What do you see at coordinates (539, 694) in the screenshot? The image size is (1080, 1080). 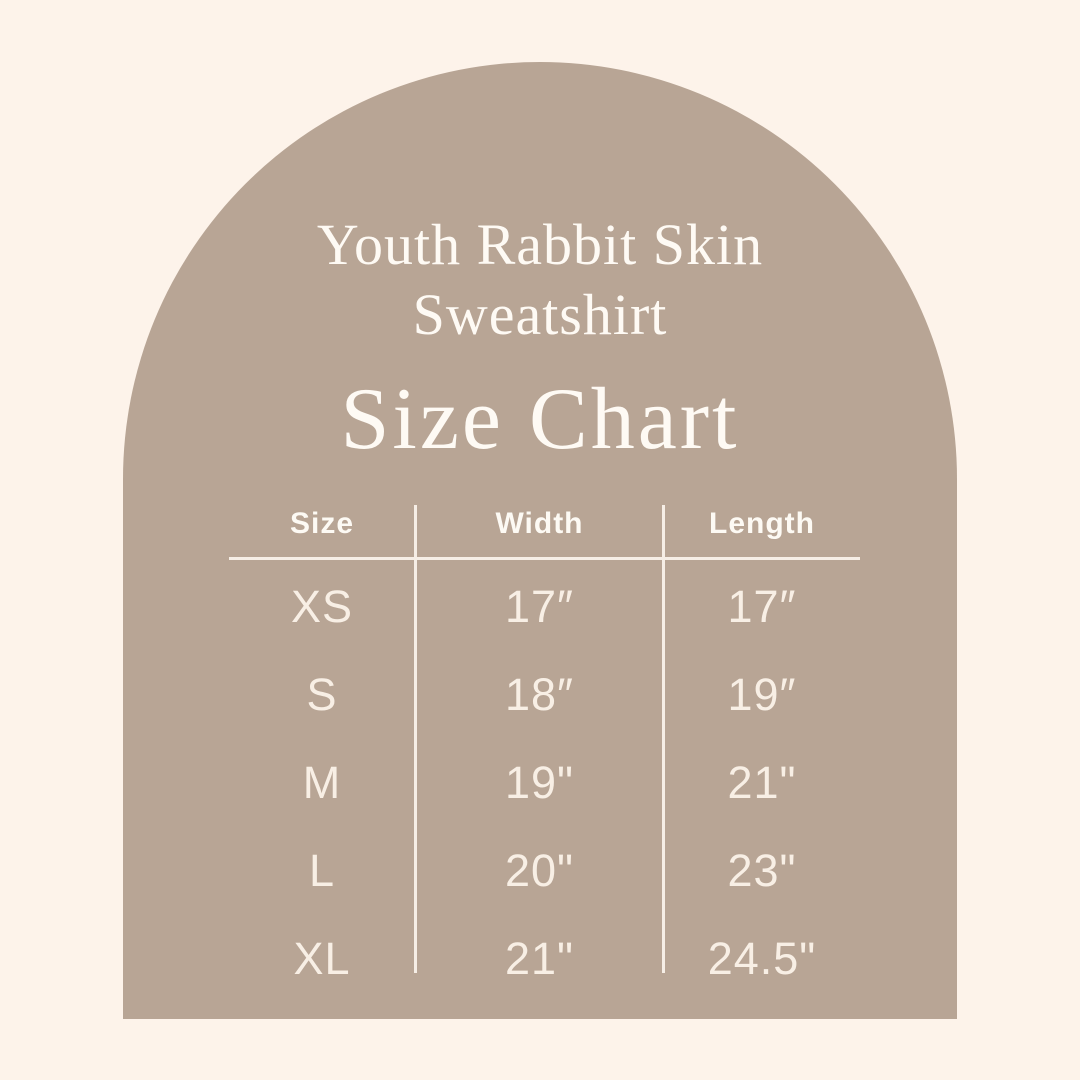 I see `width-cell: 18″` at bounding box center [539, 694].